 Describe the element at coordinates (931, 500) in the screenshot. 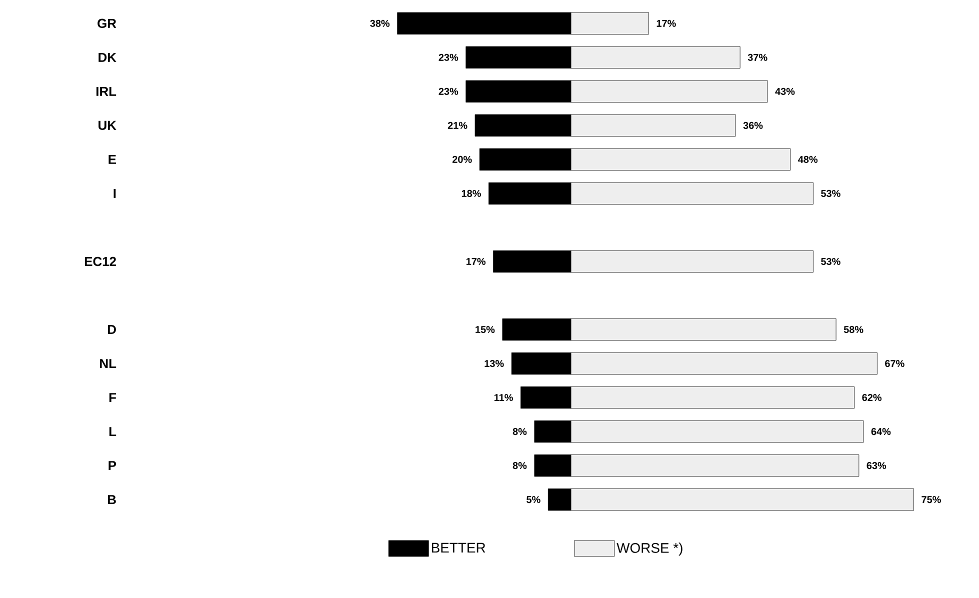

I see `data-label: 75%` at that location.